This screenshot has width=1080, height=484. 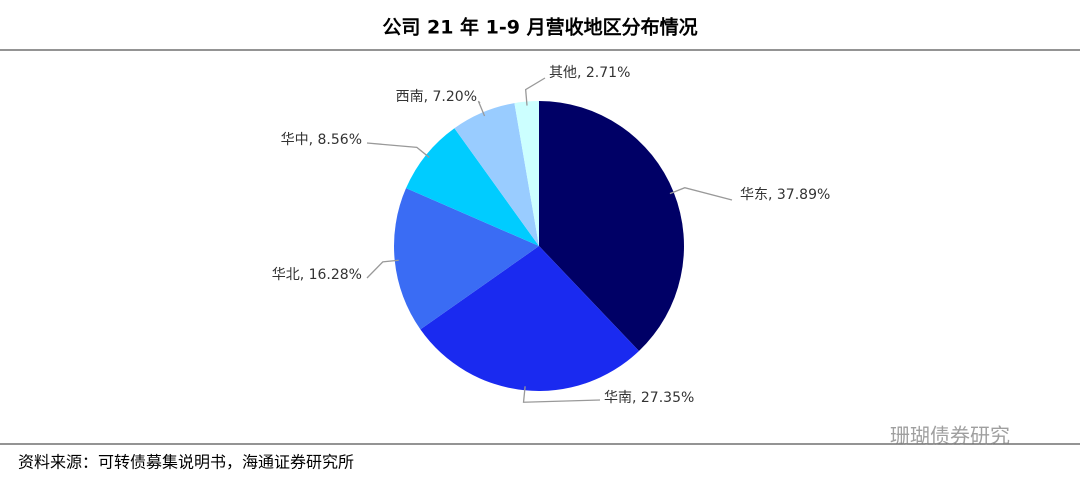 What do you see at coordinates (317, 275) in the screenshot?
I see `data-label: 华北, 16.28%` at bounding box center [317, 275].